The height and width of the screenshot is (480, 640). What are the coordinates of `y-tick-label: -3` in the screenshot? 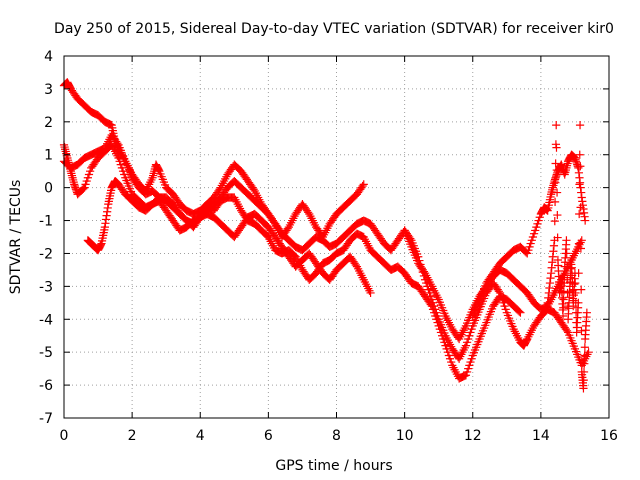 It's located at (46, 287).